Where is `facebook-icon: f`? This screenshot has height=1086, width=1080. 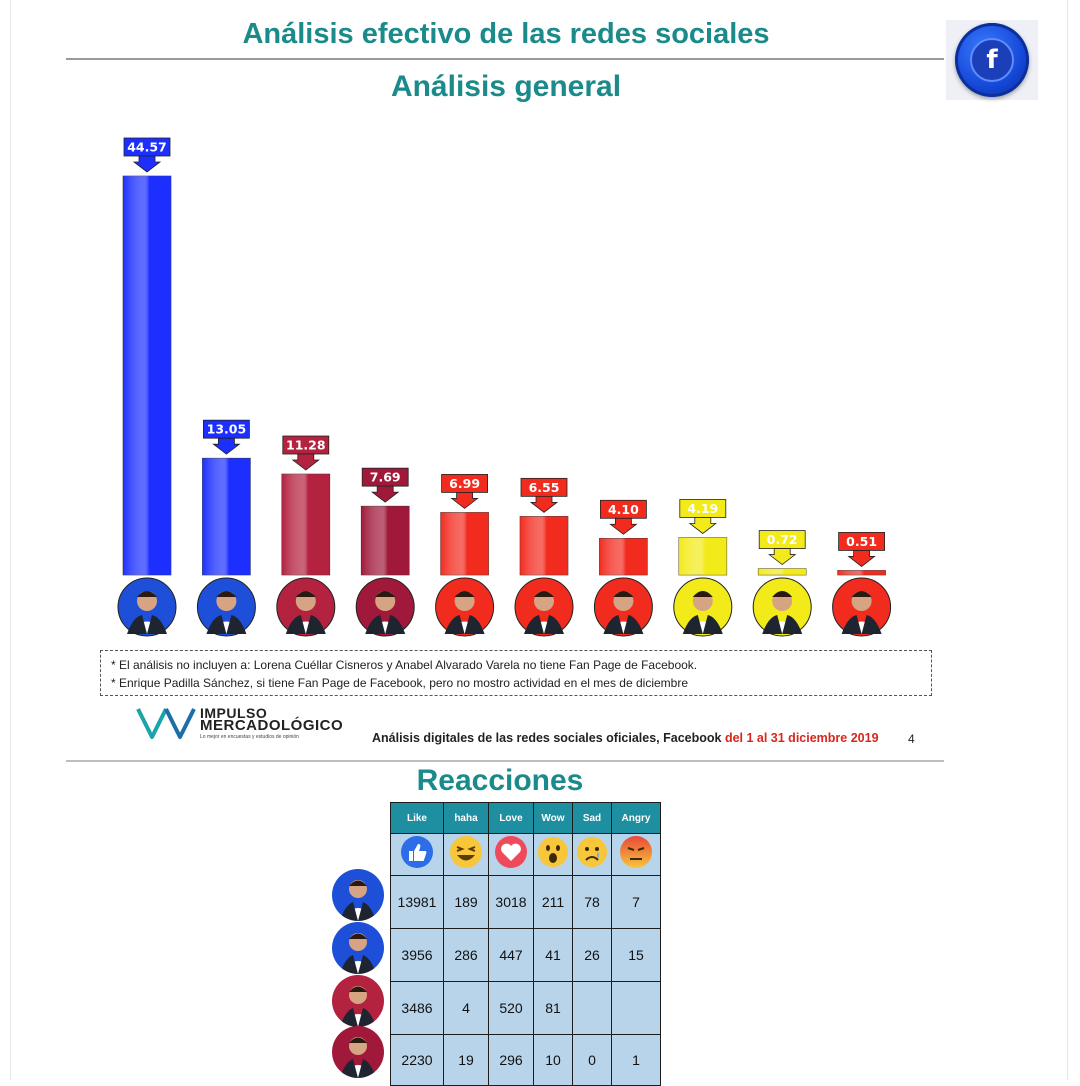
facebook-icon: f is located at coordinates (992, 60).